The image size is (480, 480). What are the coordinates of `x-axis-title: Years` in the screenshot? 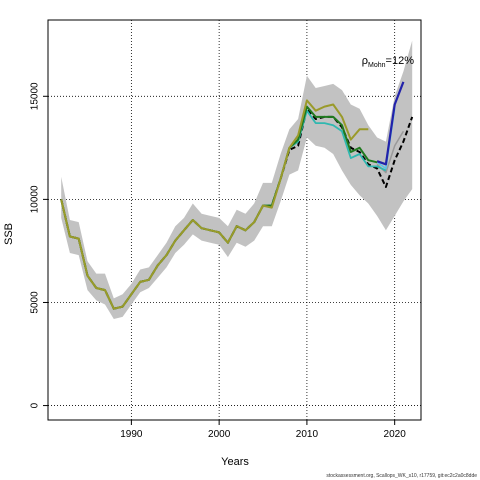 It's located at (235, 462).